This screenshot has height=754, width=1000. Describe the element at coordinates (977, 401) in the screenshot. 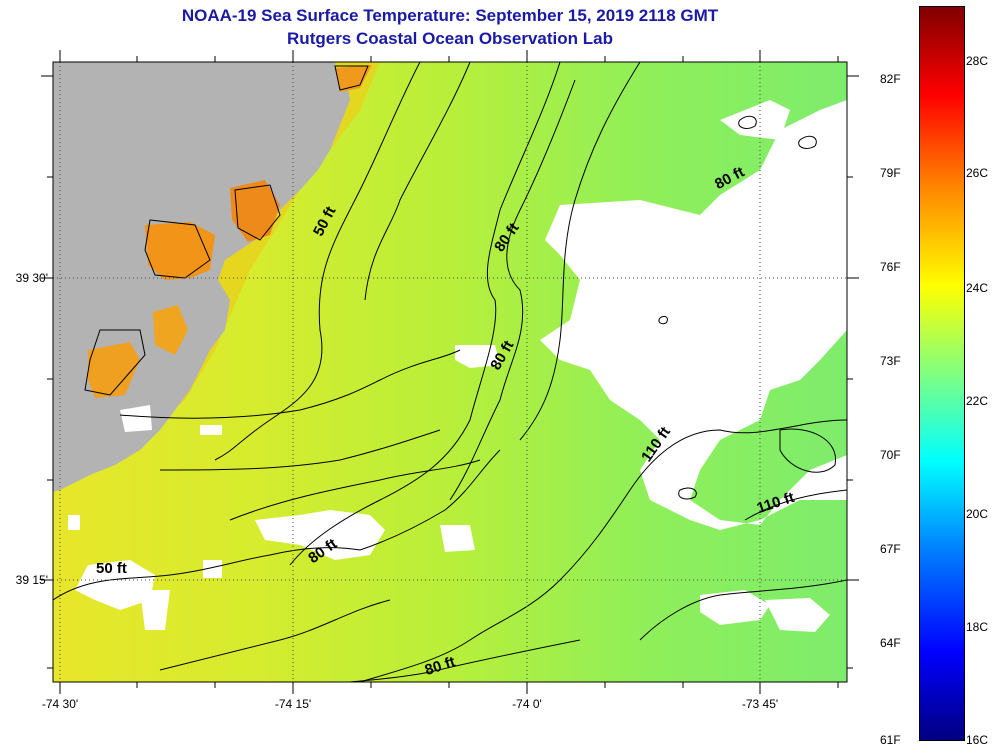

I see `colorbar-c-label: 22C` at that location.